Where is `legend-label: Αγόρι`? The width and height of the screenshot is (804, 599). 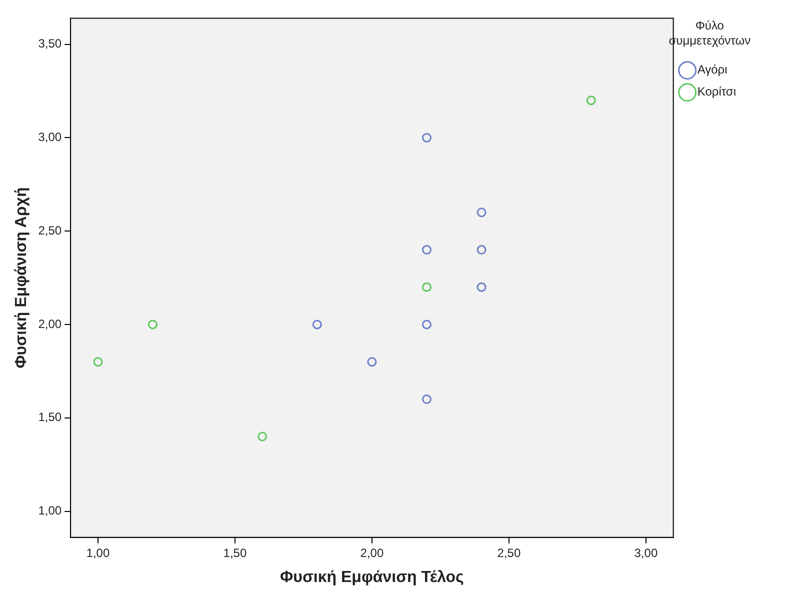 legend-label: Αγόρι is located at coordinates (712, 69).